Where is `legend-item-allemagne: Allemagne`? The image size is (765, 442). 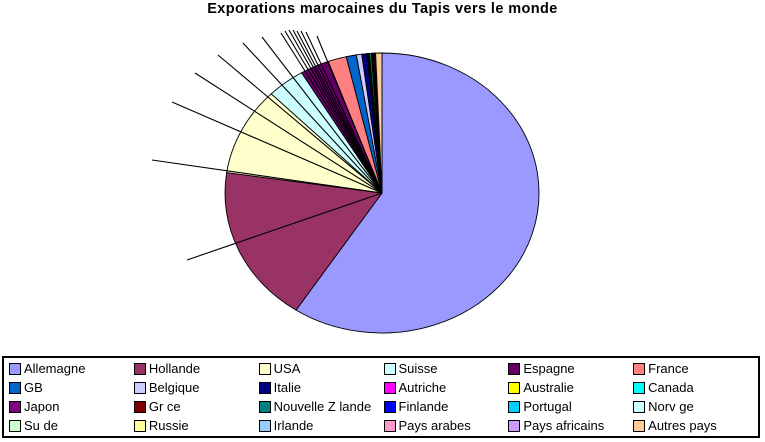
legend-item-allemagne: Allemagne is located at coordinates (71, 368).